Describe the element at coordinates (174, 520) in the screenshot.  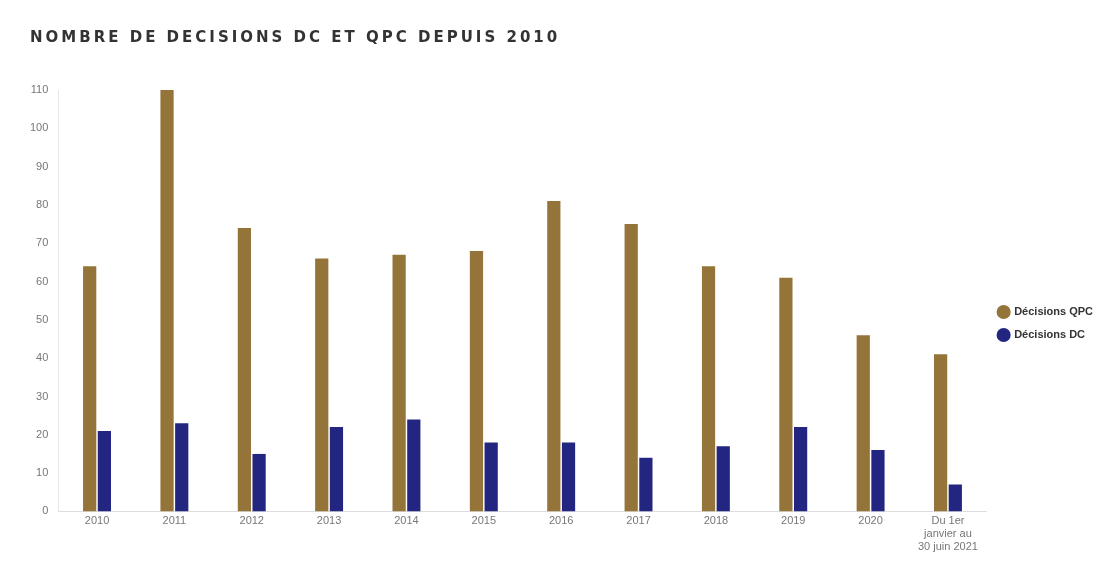
I see `x-tick-label: 2011` at that location.